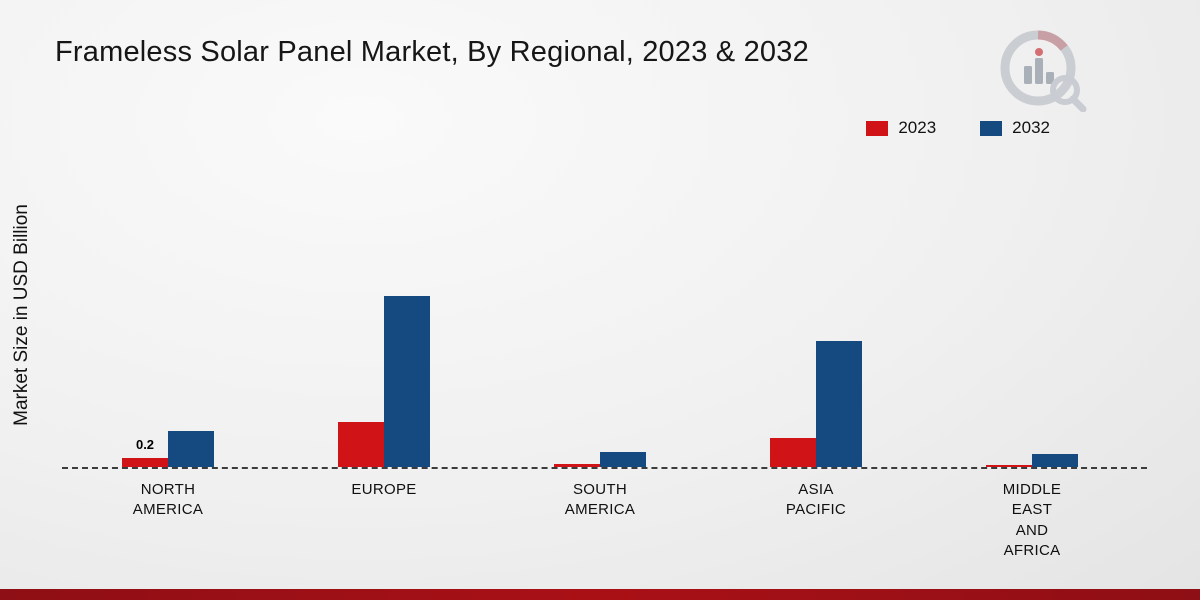 The image size is (1200, 600). Describe the element at coordinates (384, 489) in the screenshot. I see `category-label-europe: EUROPE` at that location.